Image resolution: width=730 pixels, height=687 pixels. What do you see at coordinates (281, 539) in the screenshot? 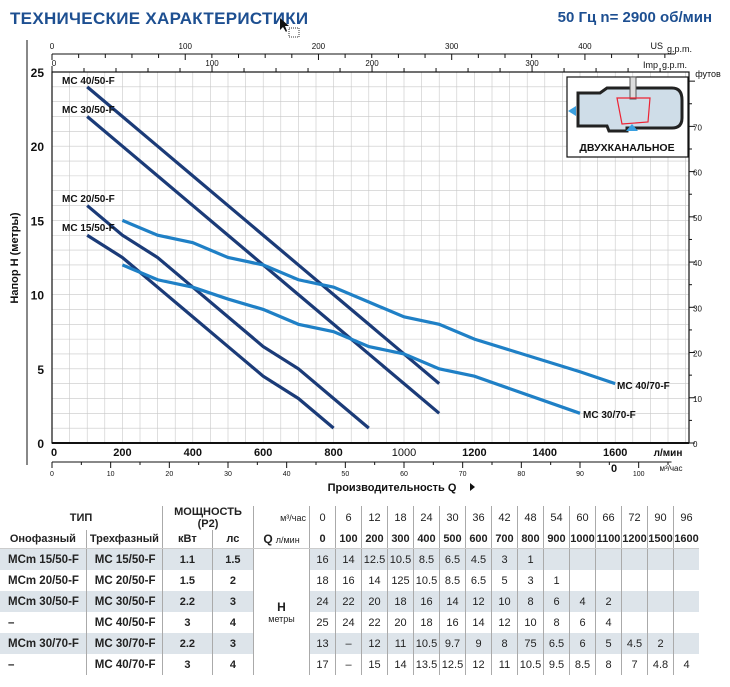
I see `q-lmin-header: Q л/мин` at bounding box center [281, 539].